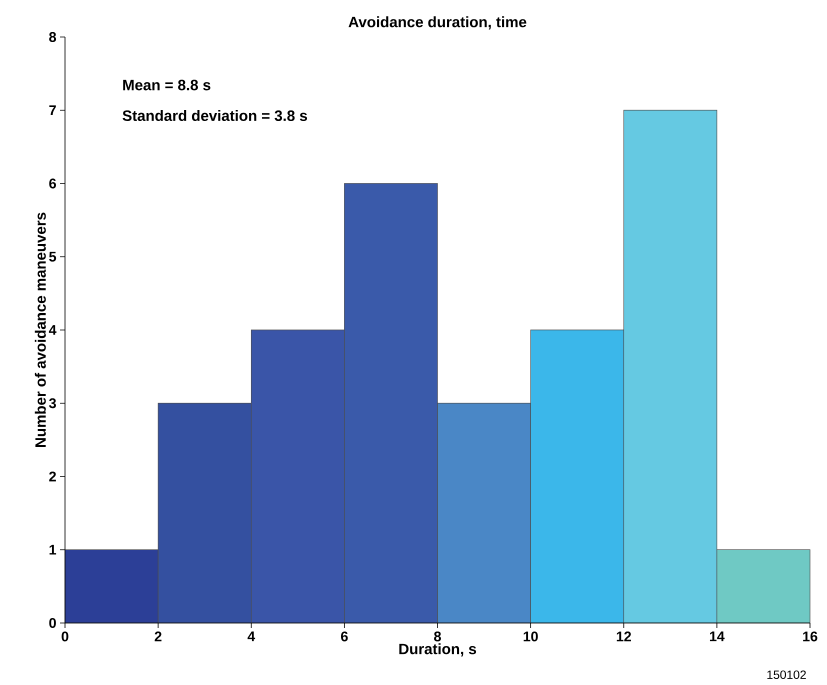 The width and height of the screenshot is (827, 685). What do you see at coordinates (52, 477) in the screenshot?
I see `y-tick-label: 2` at bounding box center [52, 477].